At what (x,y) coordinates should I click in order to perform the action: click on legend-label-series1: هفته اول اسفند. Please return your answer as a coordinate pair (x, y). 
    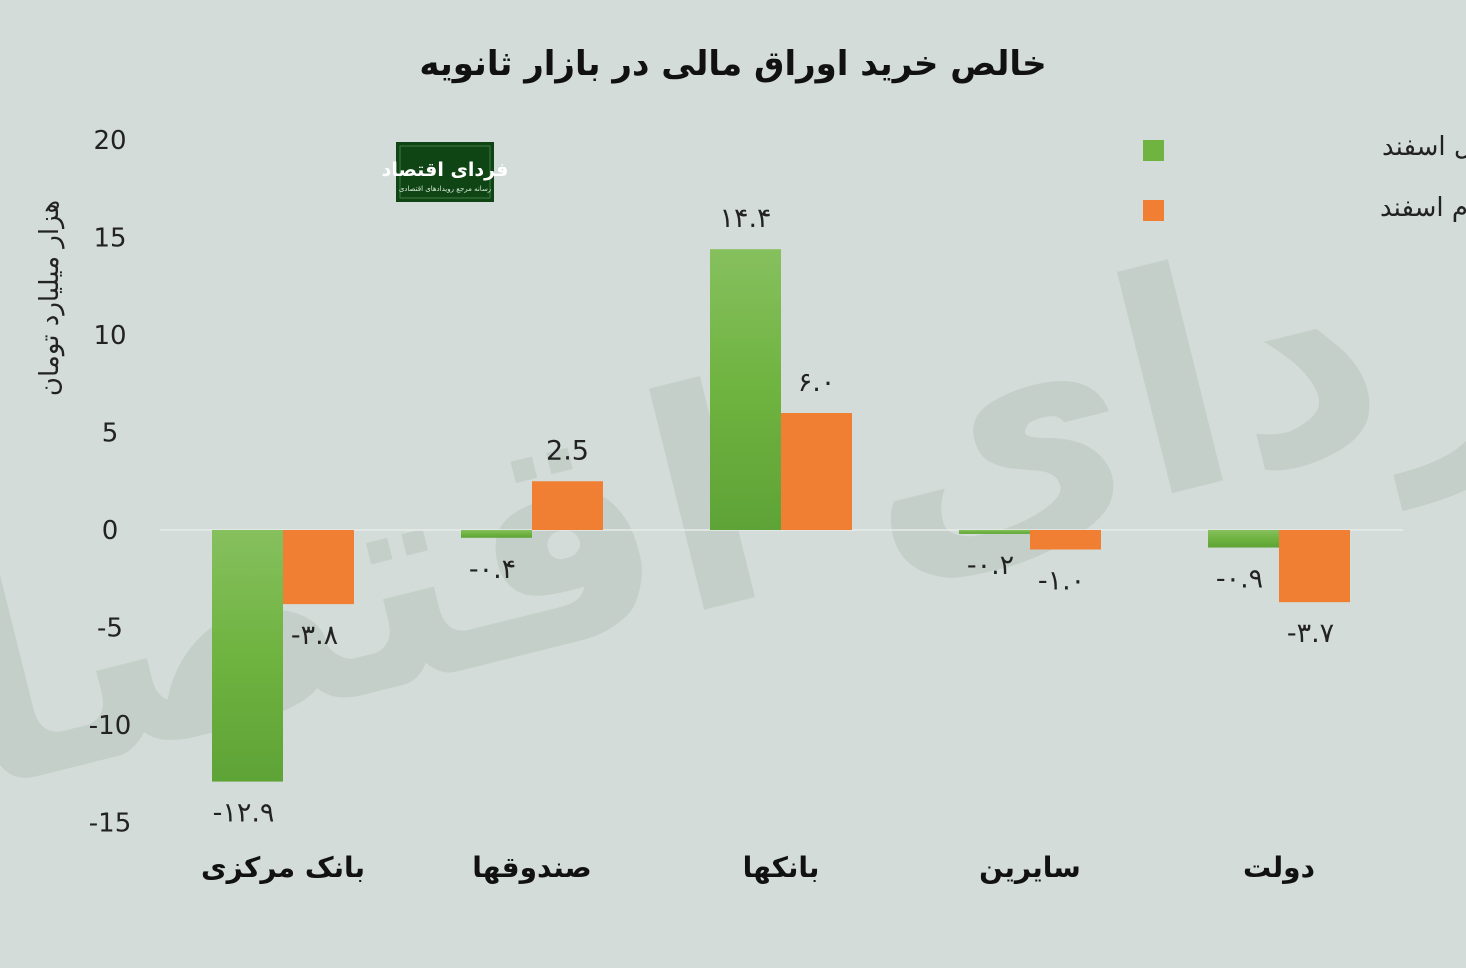
    Looking at the image, I should click on (1424, 147).